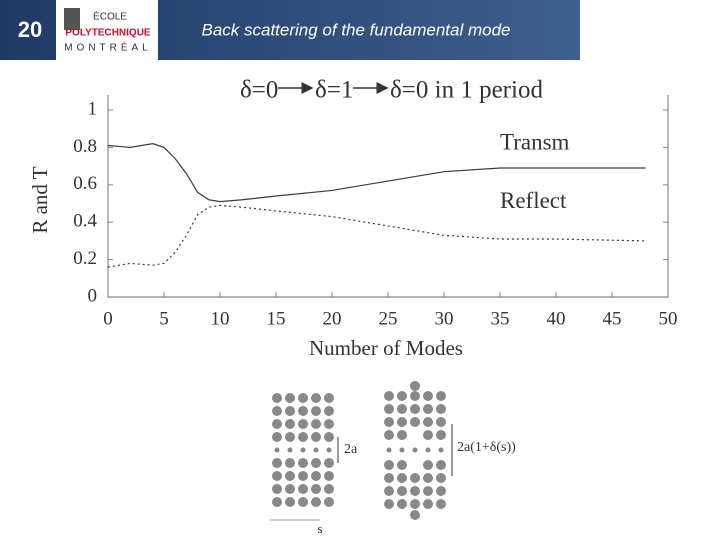  Describe the element at coordinates (276, 318) in the screenshot. I see `x-tick-label: 15` at that location.